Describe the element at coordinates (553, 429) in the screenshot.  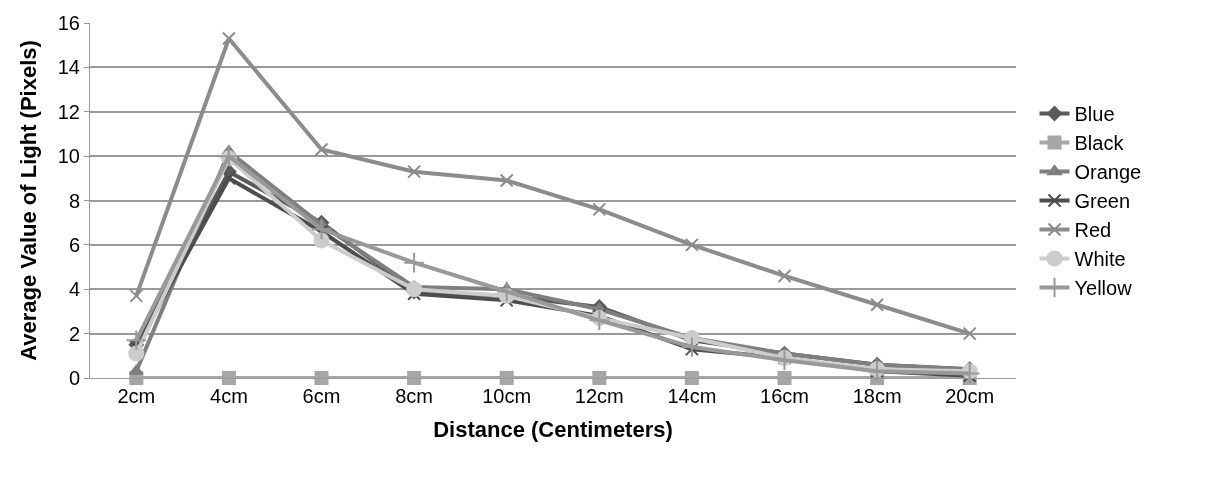
I see `x-axis-title: Distance (Centimeters)` at that location.